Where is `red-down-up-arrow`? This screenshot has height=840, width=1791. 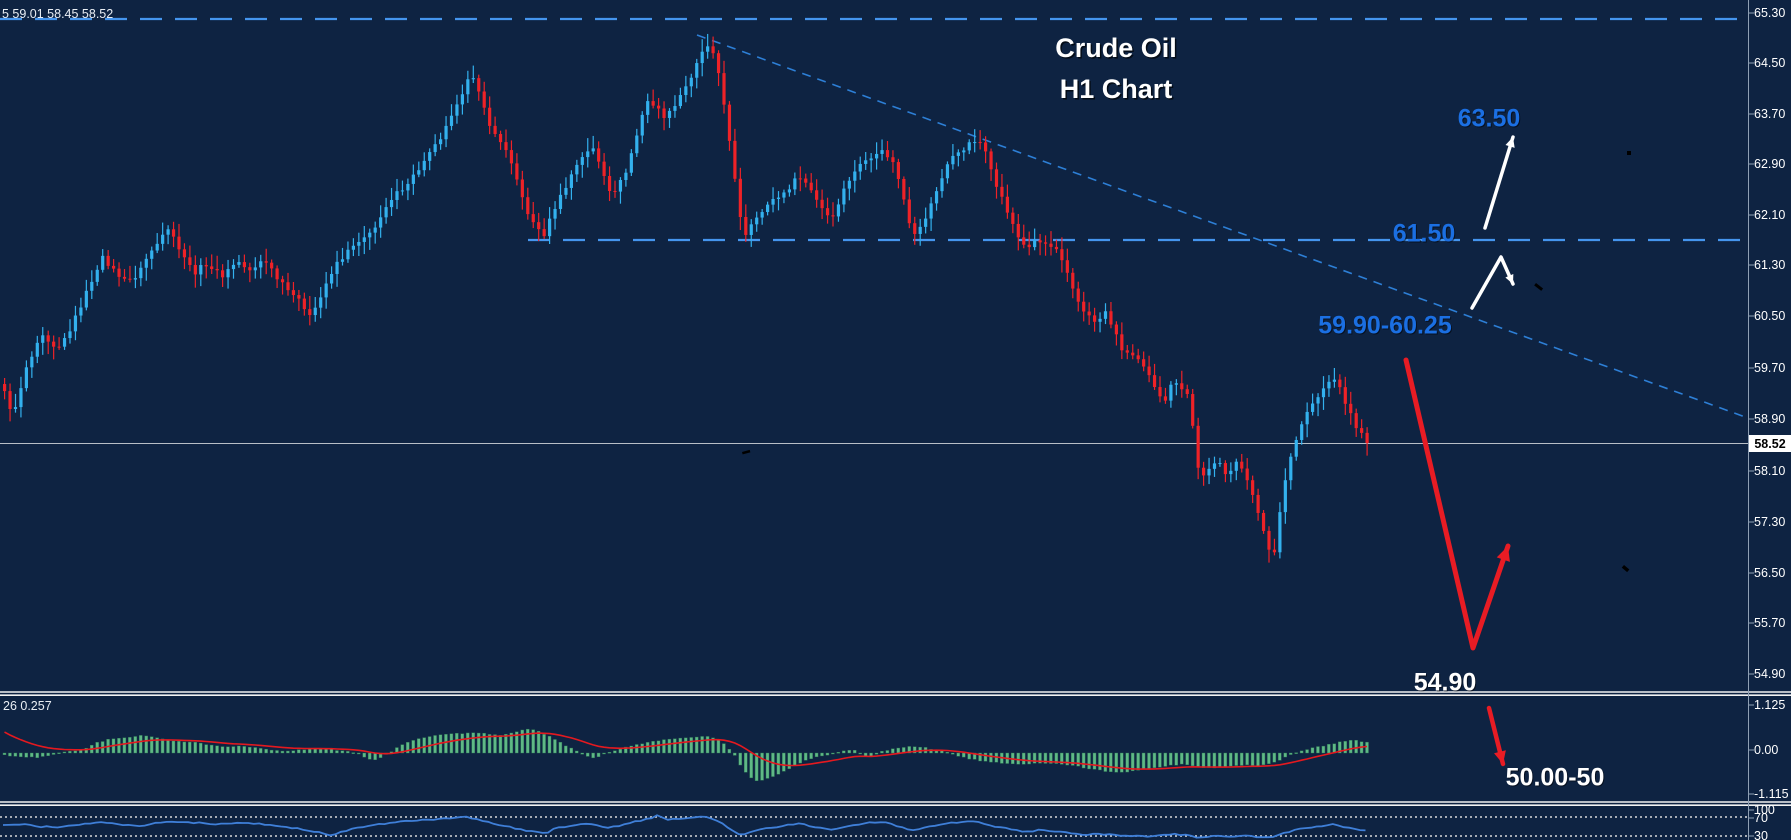 red-down-up-arrow is located at coordinates (1457, 504).